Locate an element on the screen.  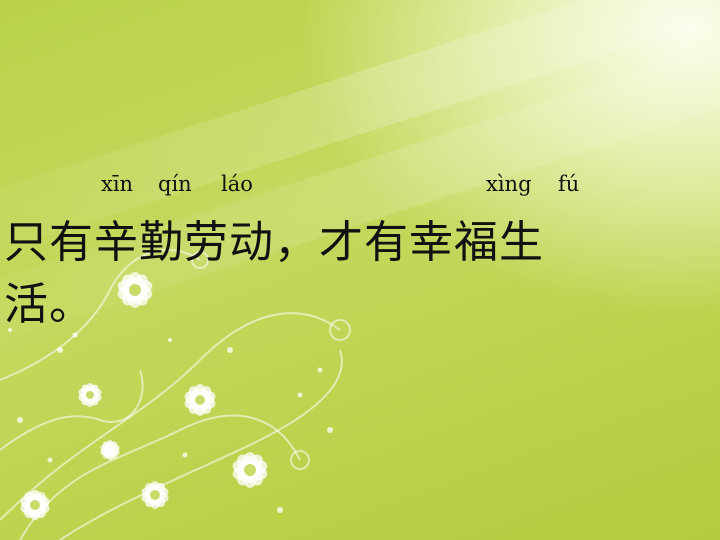
sentence-line-1: 只有辛勤劳动，才有幸福生 is located at coordinates (274, 242).